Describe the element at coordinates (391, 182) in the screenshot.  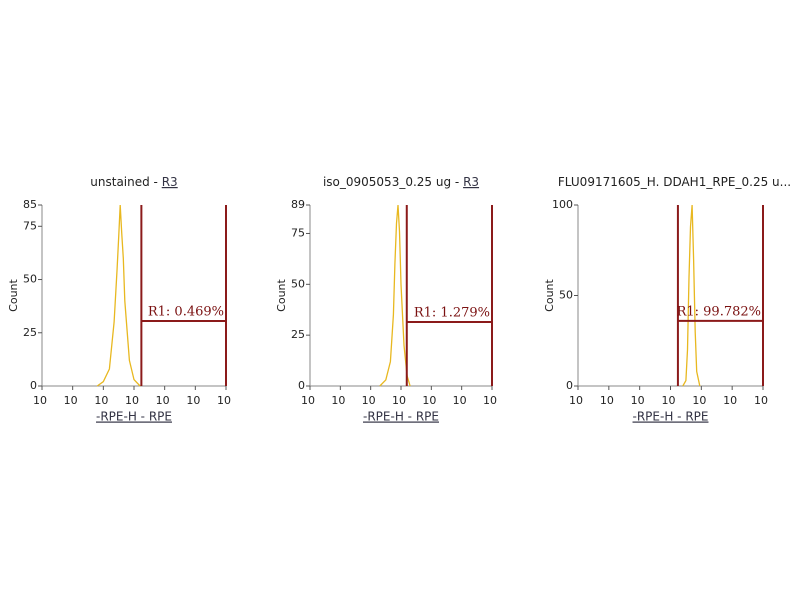
I see `title-text: iso_0905053_0.25 ug -` at that location.